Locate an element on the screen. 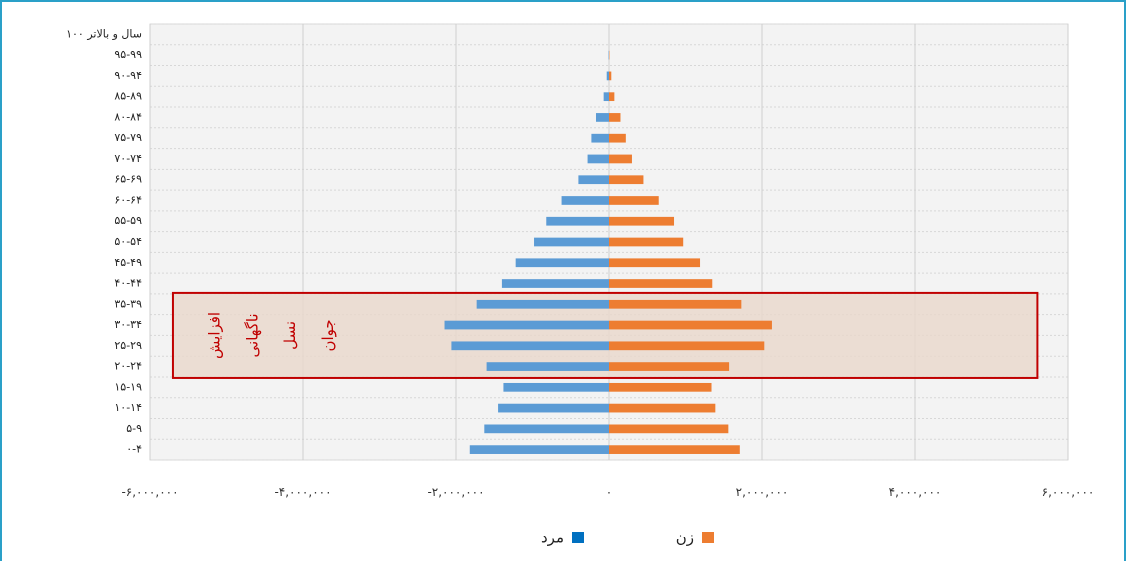 The image size is (1126, 565). y-tick-label: ۵-۹ is located at coordinates (134, 428).